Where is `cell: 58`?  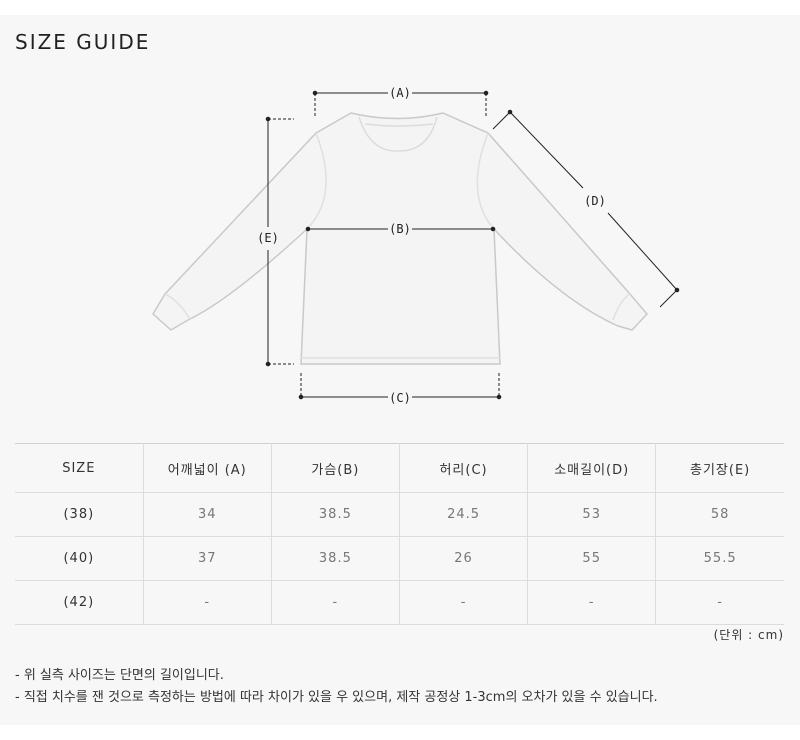 cell: 58 is located at coordinates (719, 514).